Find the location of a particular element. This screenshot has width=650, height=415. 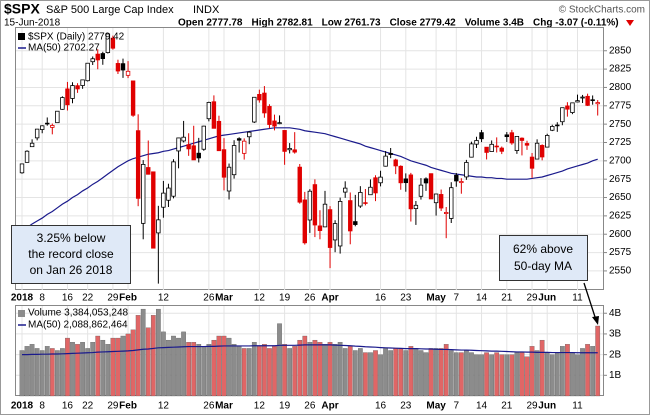

y-tick-label: 2850 is located at coordinates (620, 50).